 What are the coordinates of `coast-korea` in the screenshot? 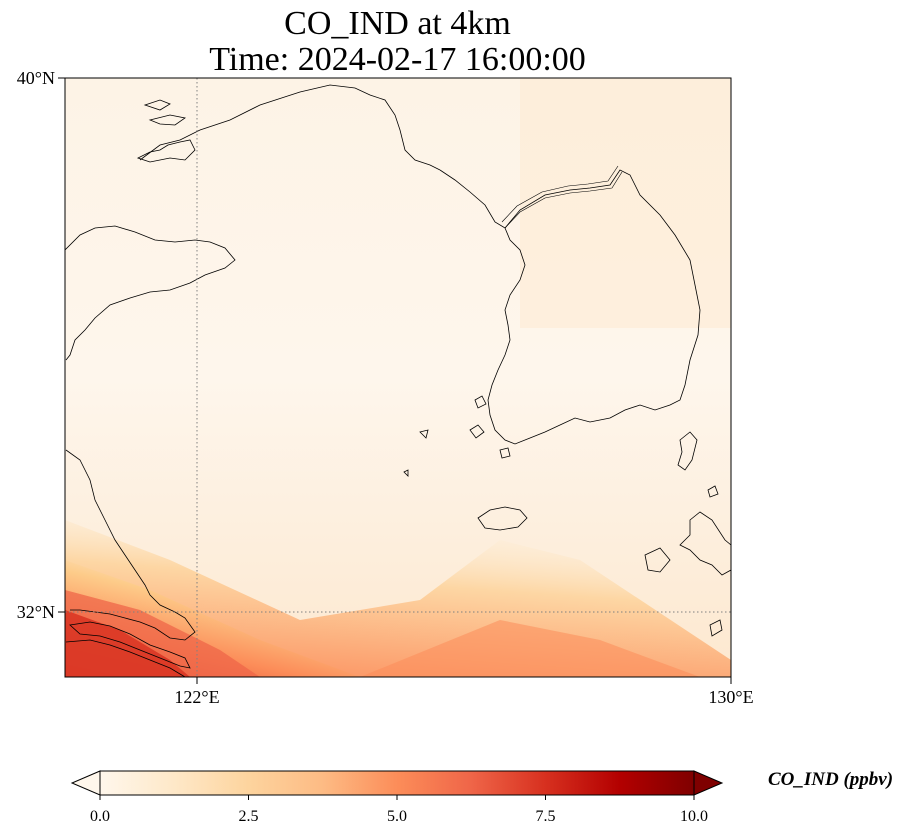 It's located at (570, 307).